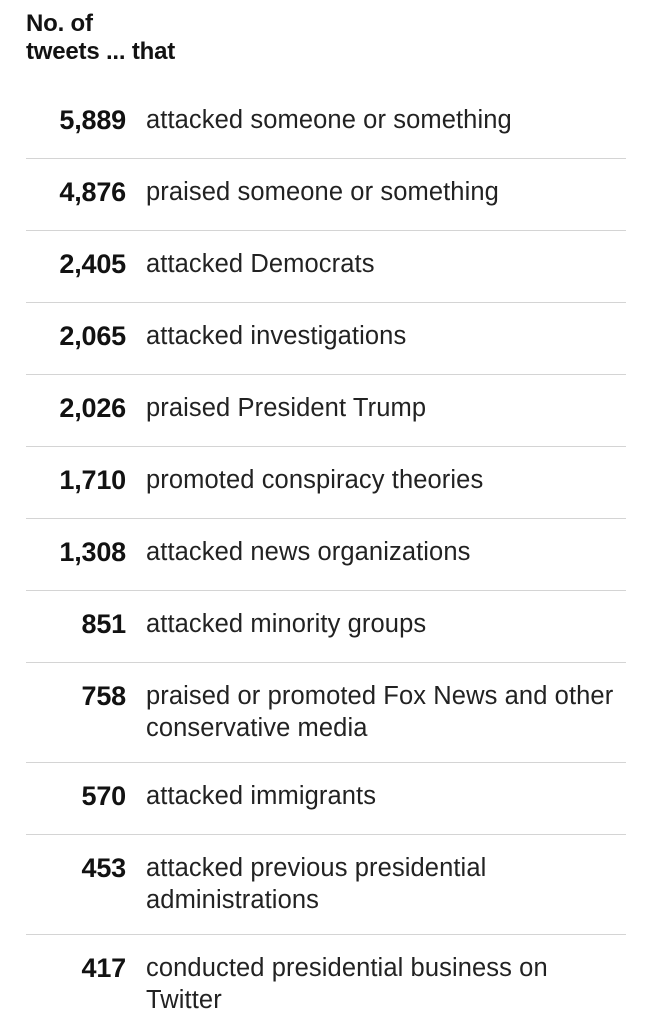 This screenshot has width=656, height=1018. Describe the element at coordinates (92, 192) in the screenshot. I see `tweet-count-value: 4,876` at that location.